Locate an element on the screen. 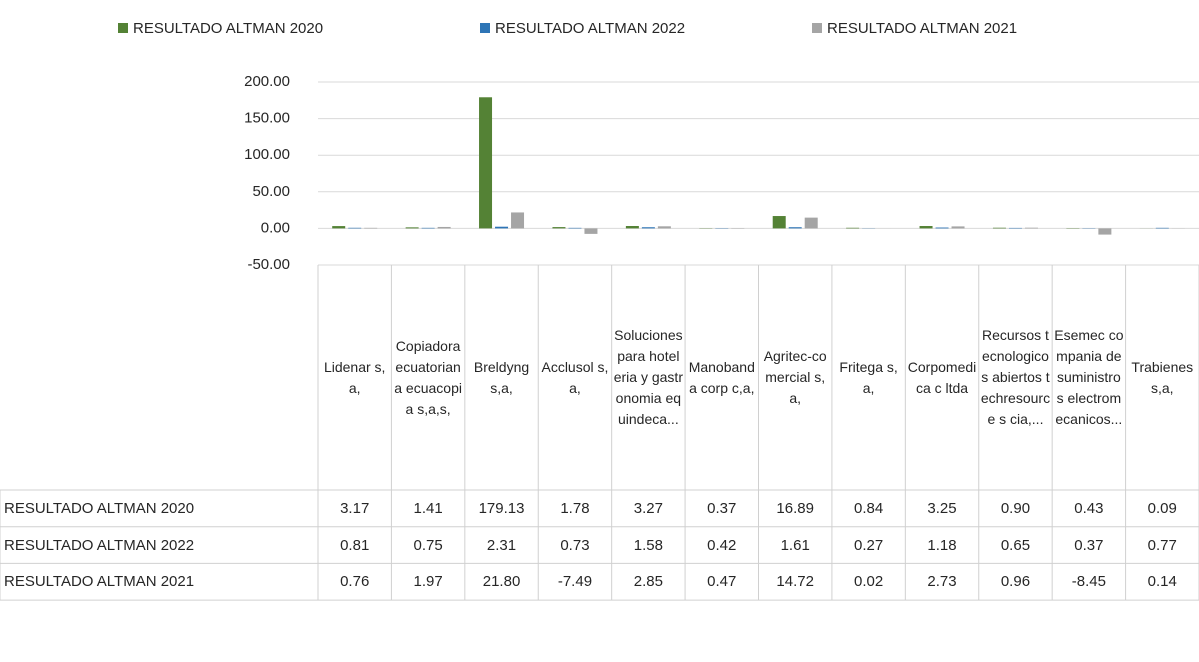 This screenshot has height=662, width=1199. table-value: 0.65 is located at coordinates (1015, 545).